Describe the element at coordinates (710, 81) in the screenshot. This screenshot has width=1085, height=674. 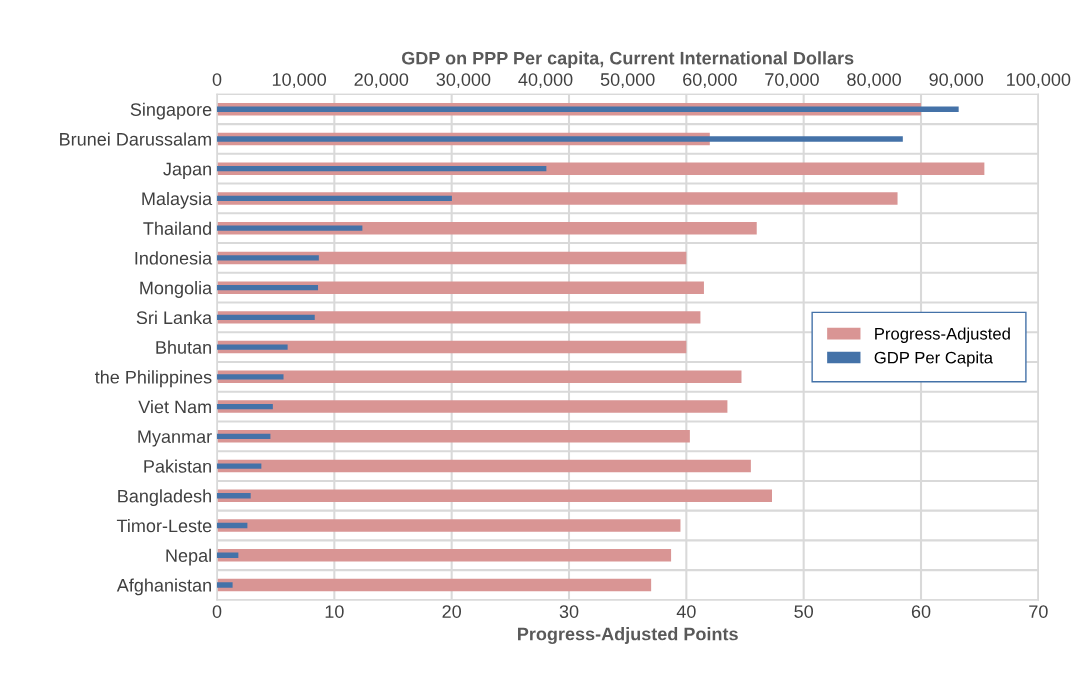
I see `x2-tick-label: 60,000` at that location.